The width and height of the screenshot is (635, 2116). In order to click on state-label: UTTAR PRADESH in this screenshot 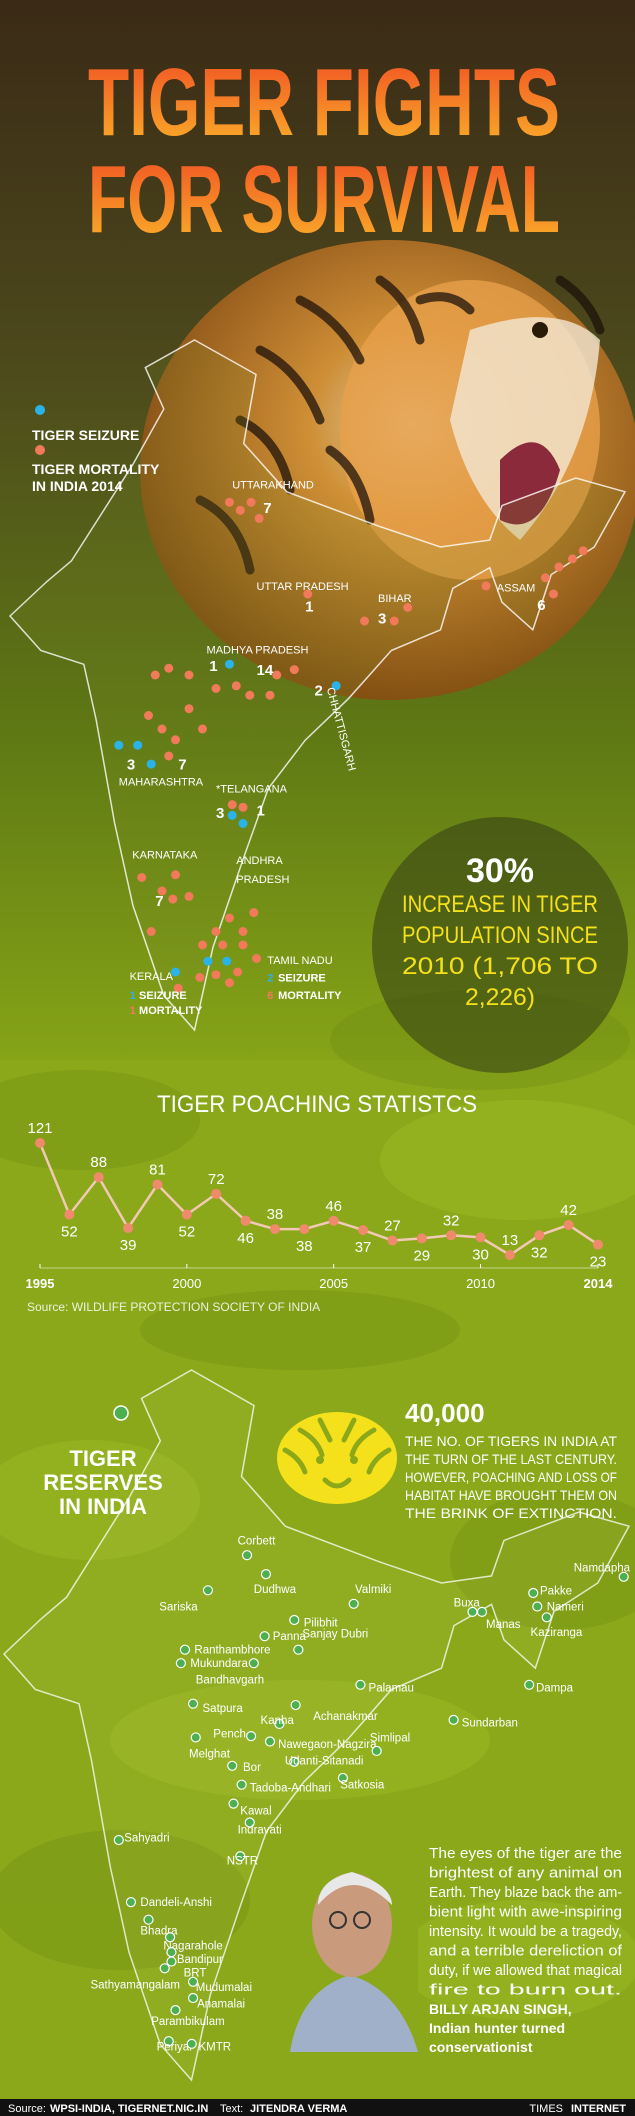, I will do `click(303, 587)`.